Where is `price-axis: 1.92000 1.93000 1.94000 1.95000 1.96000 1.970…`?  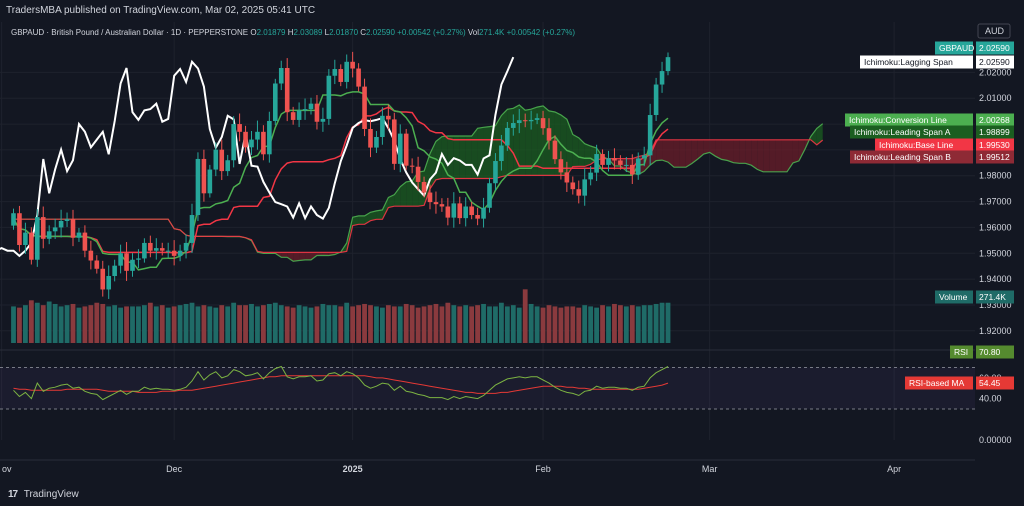 price-axis: 1.92000 1.93000 1.94000 1.95000 1.96000 1.970… is located at coordinates (929, 234).